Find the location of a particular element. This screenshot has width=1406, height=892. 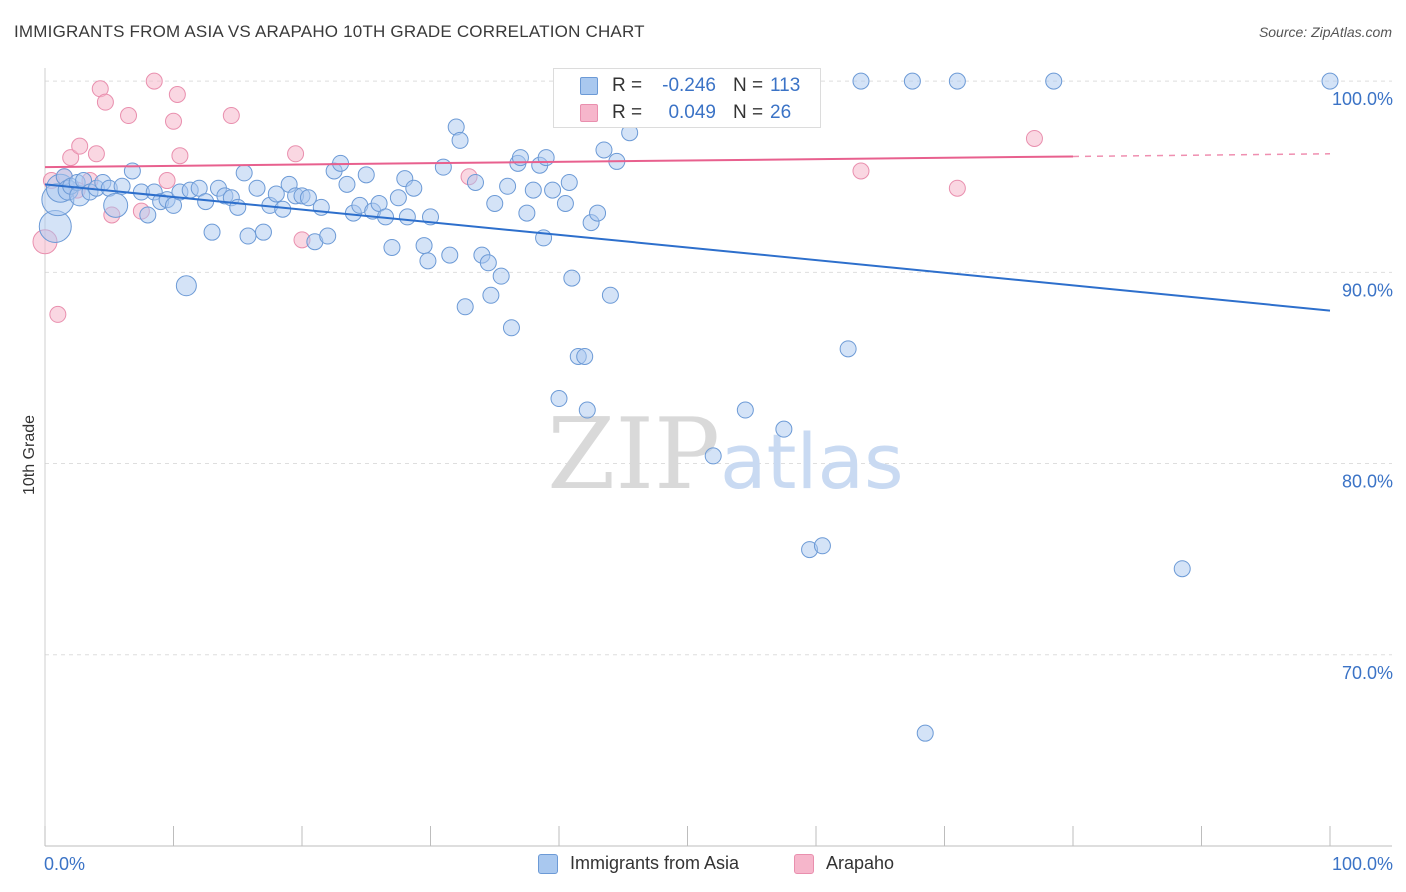

arapaho-swatch is located at coordinates (589, 113).